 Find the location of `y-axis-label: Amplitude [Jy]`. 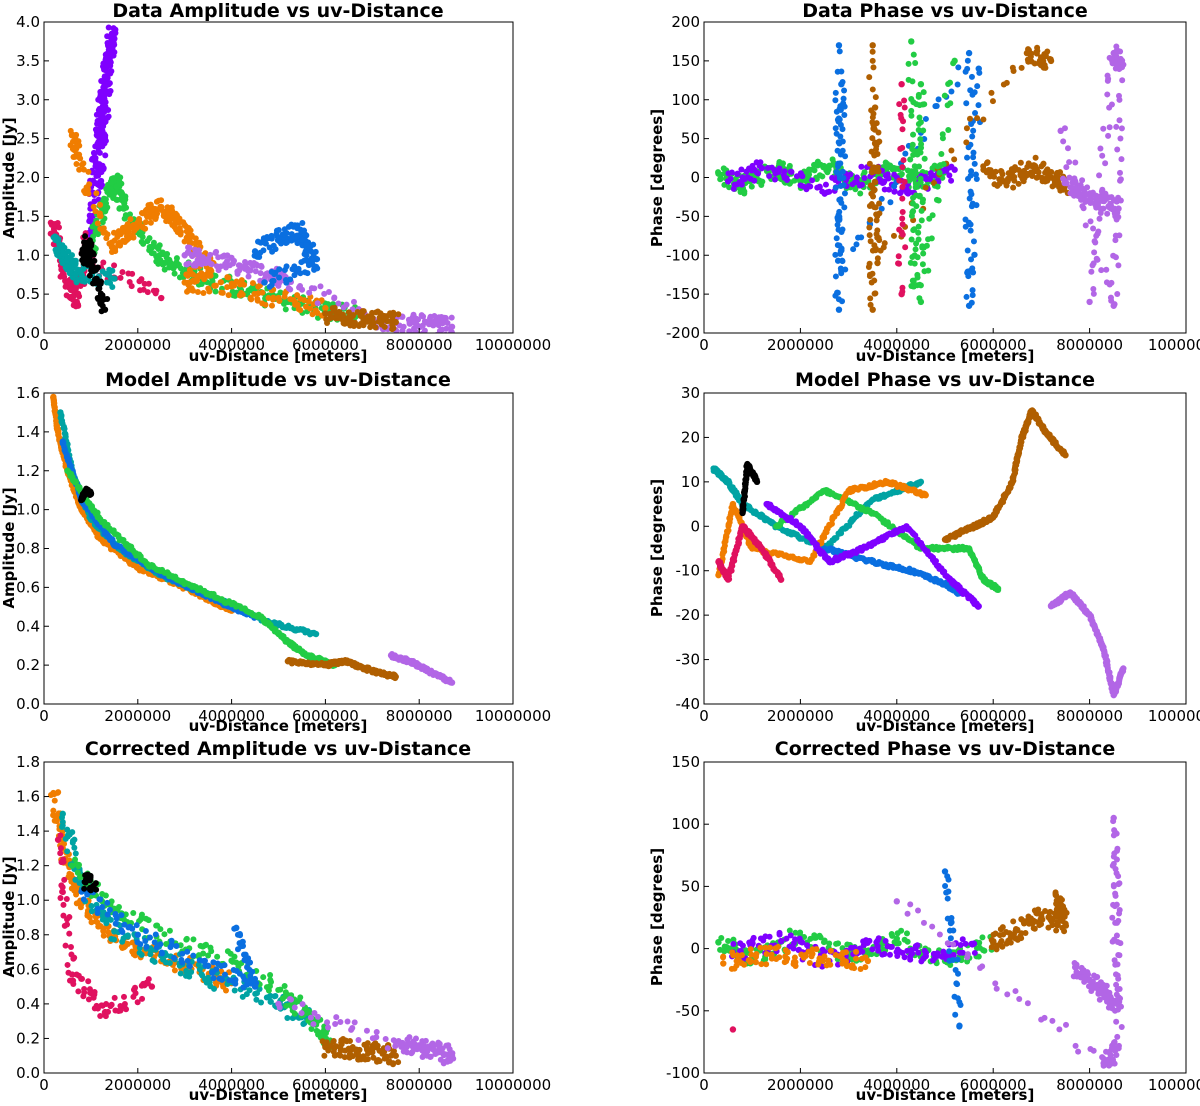

y-axis-label: Amplitude [Jy] is located at coordinates (9, 547).